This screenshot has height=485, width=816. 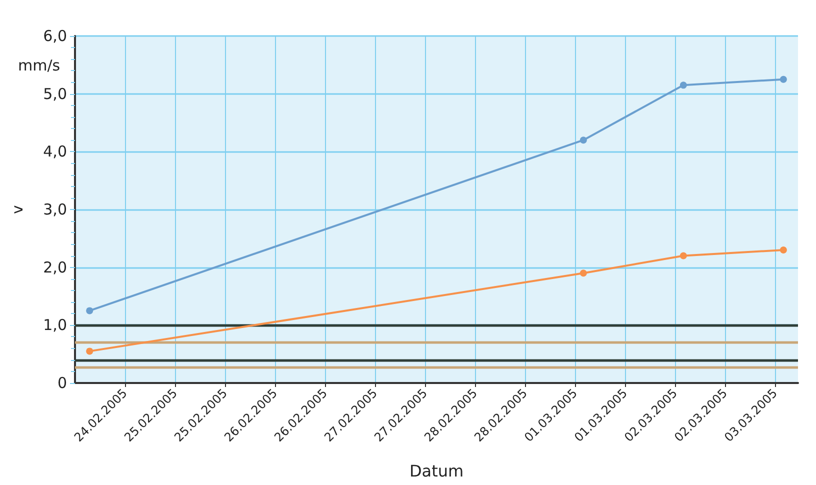 I want to click on y-axis-title: v, so click(x=17, y=209).